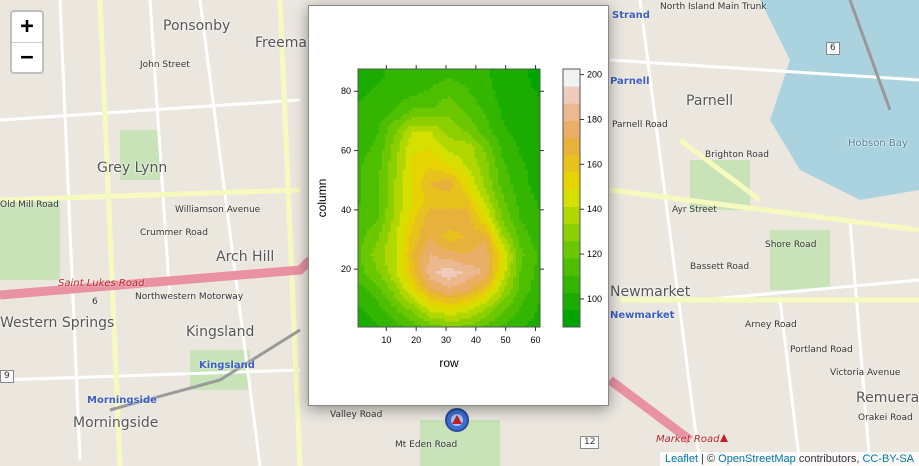 The width and height of the screenshot is (919, 466). What do you see at coordinates (458, 421) in the screenshot?
I see `map-marker` at bounding box center [458, 421].